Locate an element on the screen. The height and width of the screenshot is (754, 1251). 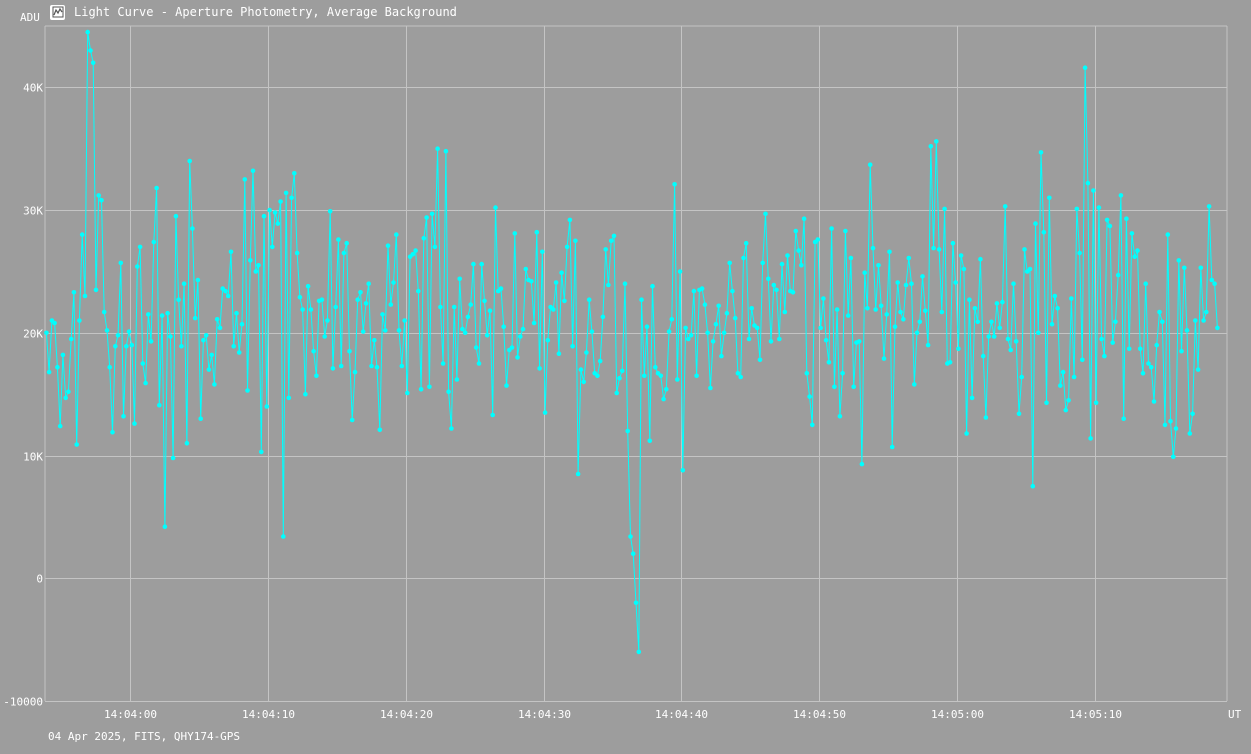
chart-icon is located at coordinates (57, 12).